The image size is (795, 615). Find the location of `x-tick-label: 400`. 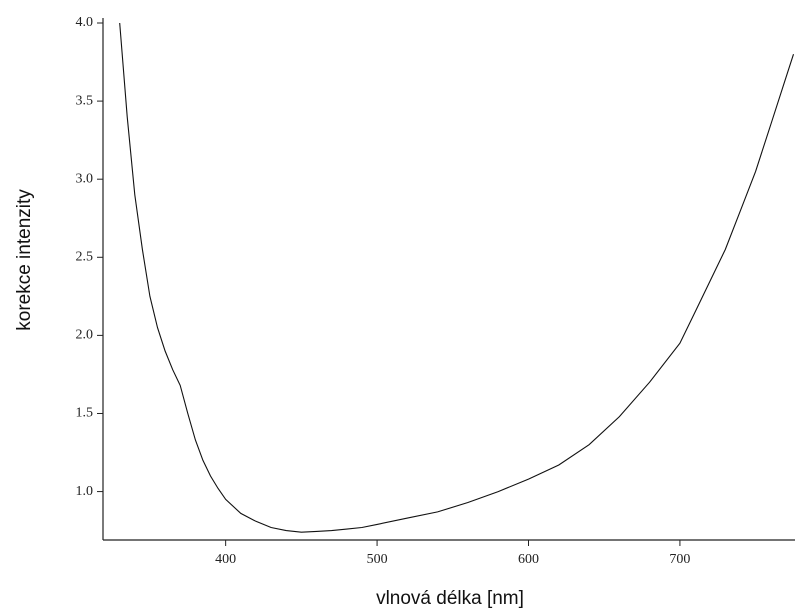

x-tick-label: 400 is located at coordinates (225, 559).